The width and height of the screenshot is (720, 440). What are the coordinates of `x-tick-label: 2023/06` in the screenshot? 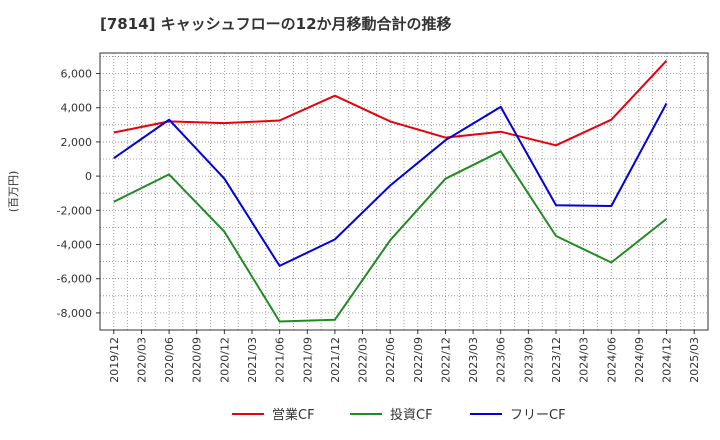 It's located at (501, 360).